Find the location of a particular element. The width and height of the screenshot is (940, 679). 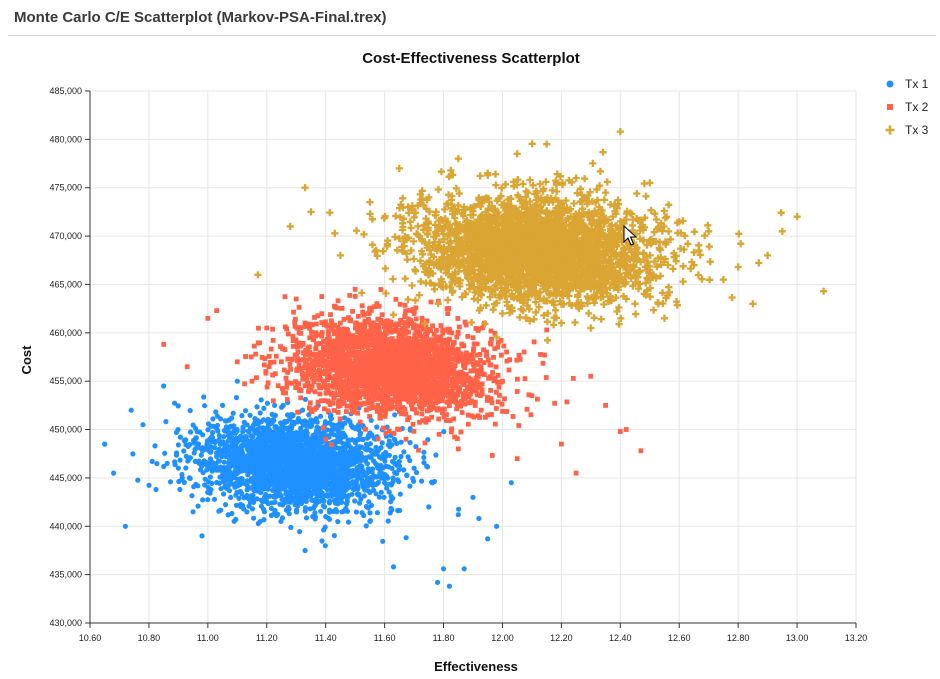

x-tick-label: 11.20 is located at coordinates (267, 638).